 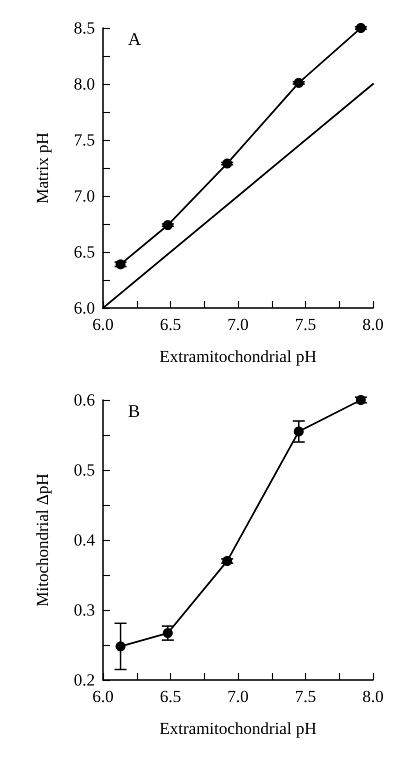 What do you see at coordinates (84, 470) in the screenshot?
I see `y-tick-label: 0.5` at bounding box center [84, 470].